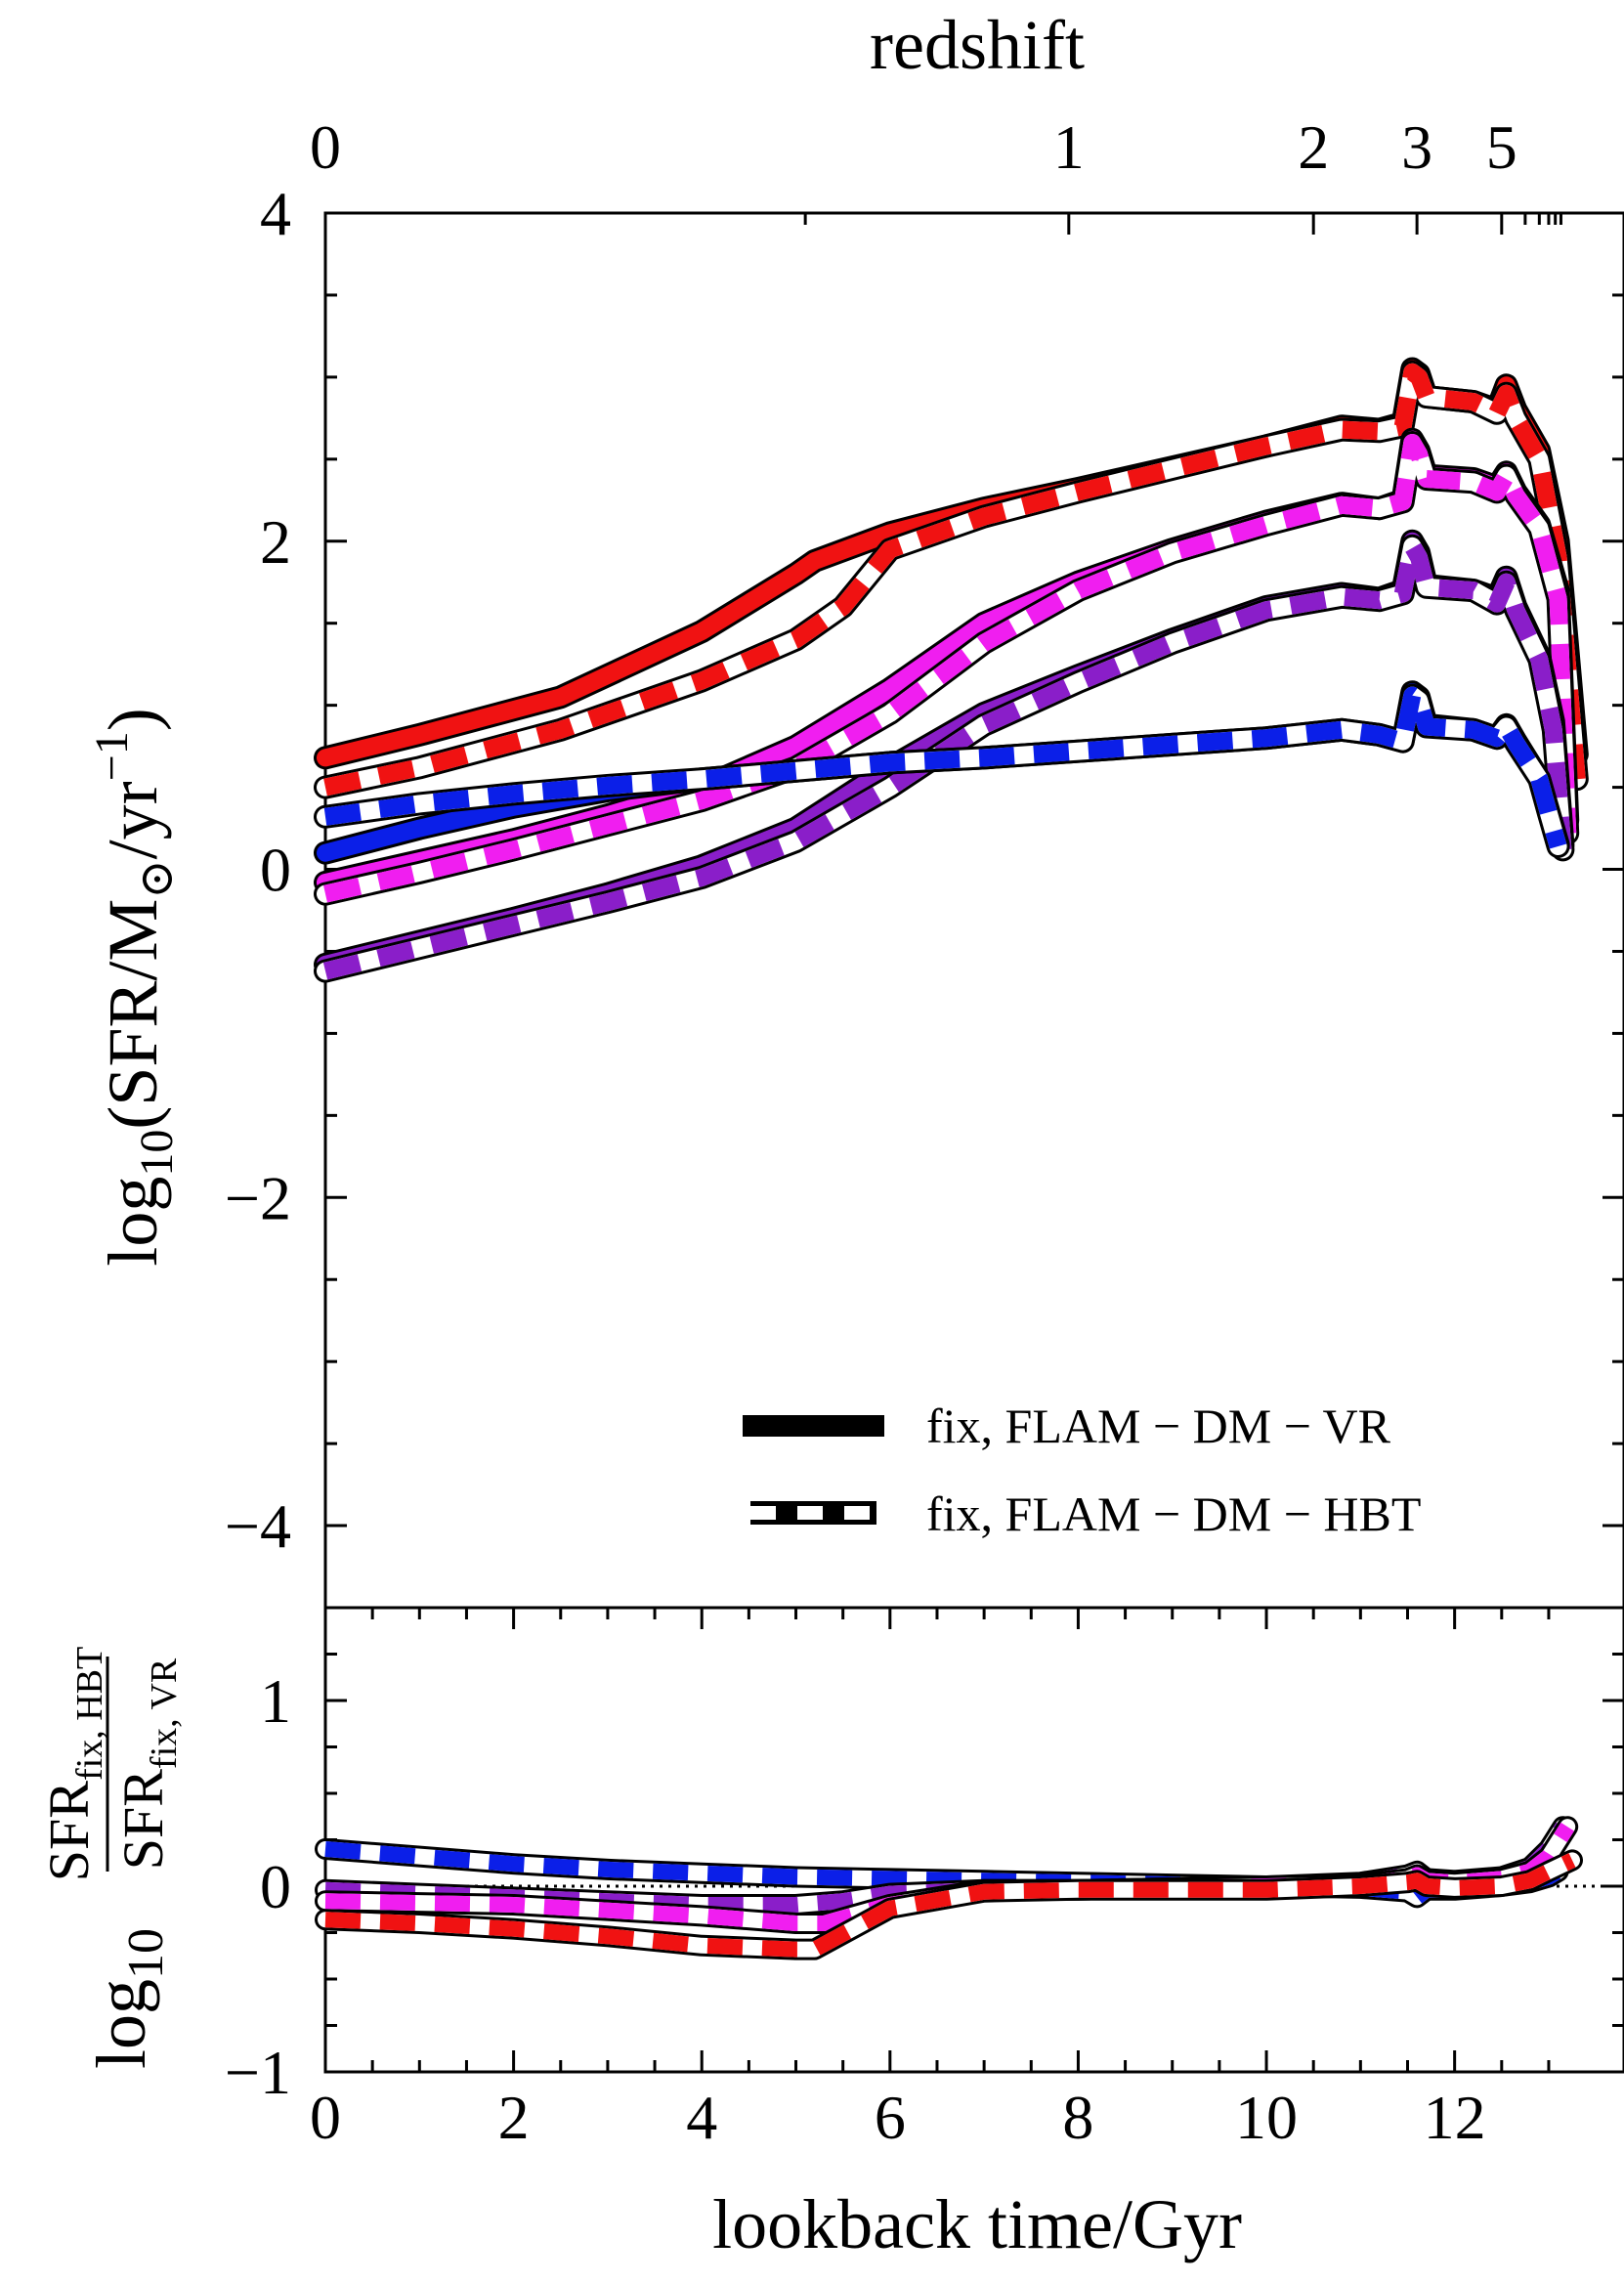  I want to click on x-tick-label: 10, so click(1267, 2118).